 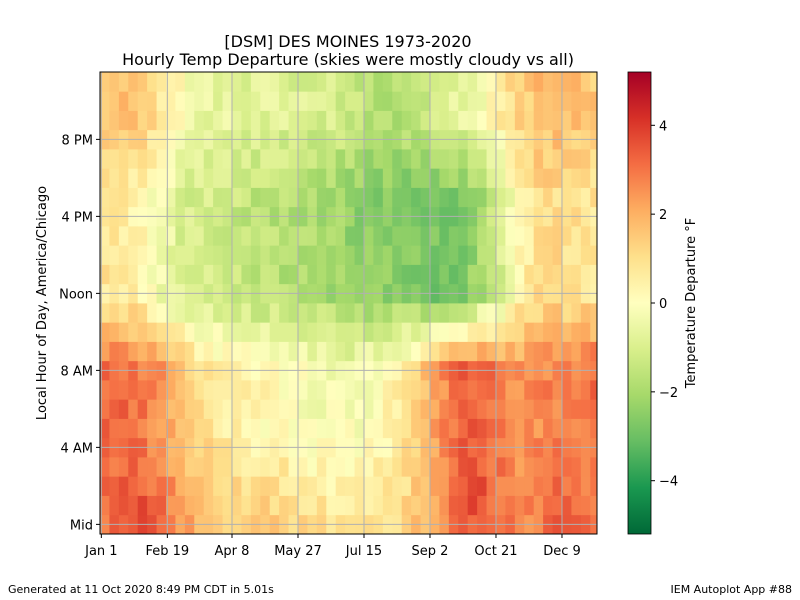 What do you see at coordinates (668, 482) in the screenshot?
I see `colorbar-tick-label: −4` at bounding box center [668, 482].